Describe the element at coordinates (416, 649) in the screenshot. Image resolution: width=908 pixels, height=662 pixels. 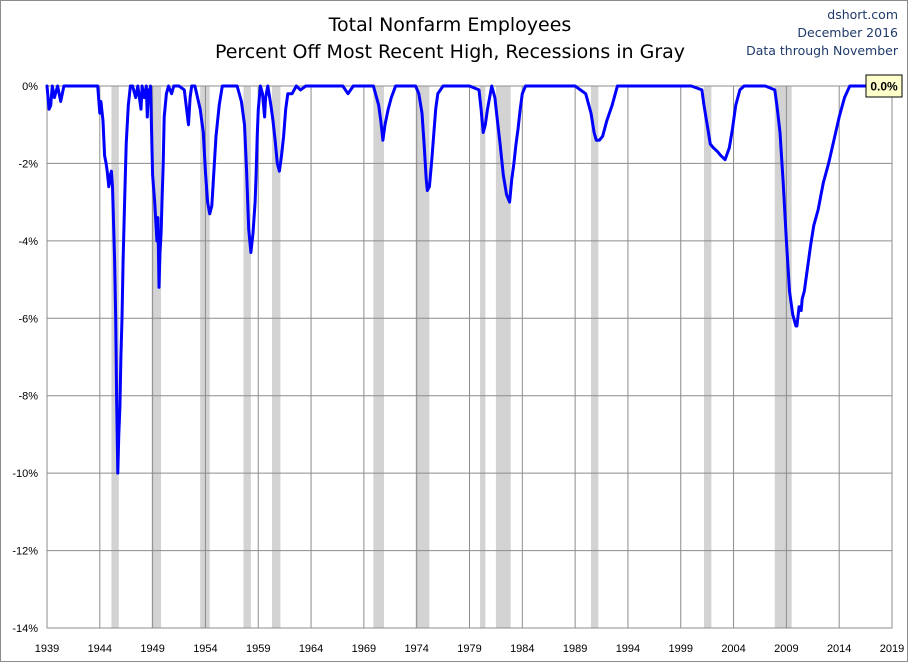
I see `x-tick-label-7: 1974` at that location.